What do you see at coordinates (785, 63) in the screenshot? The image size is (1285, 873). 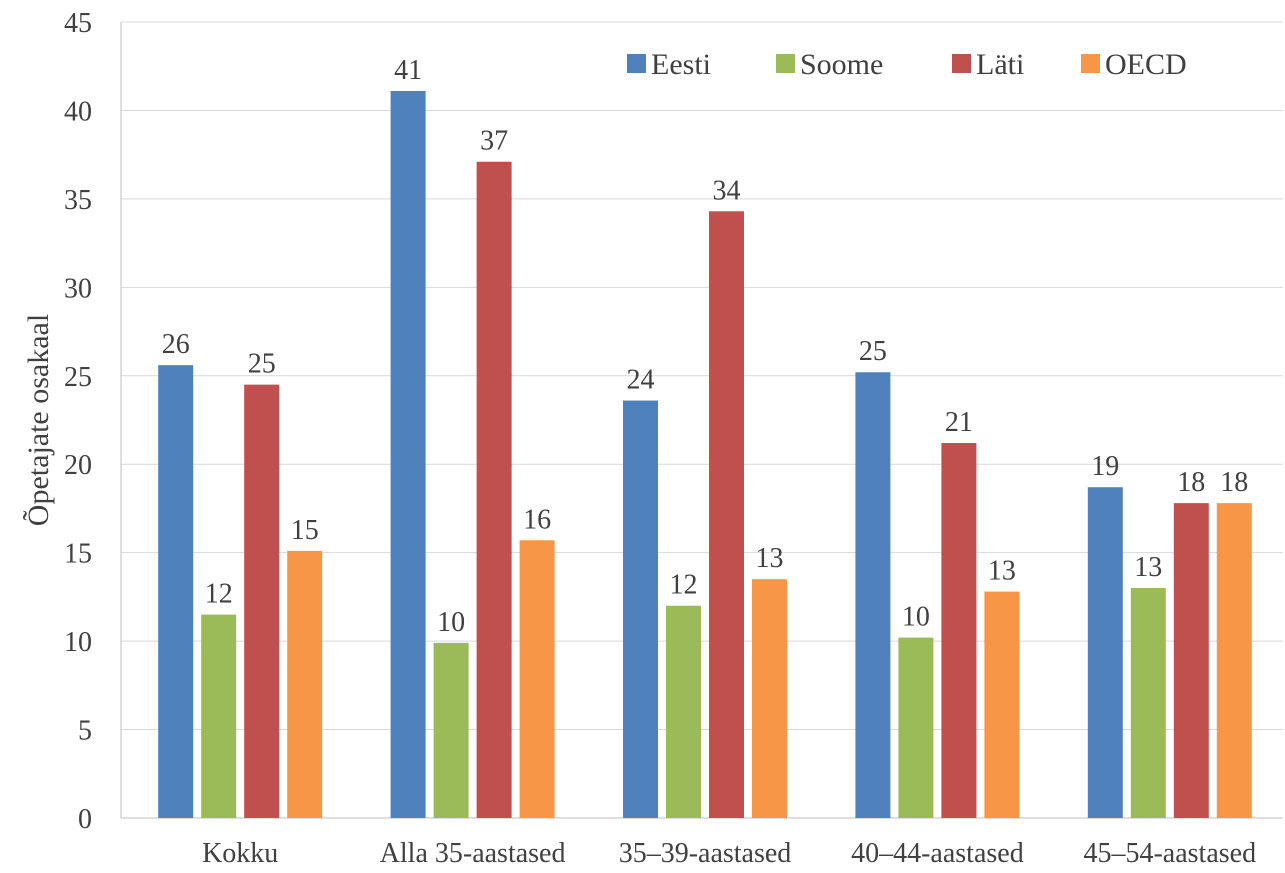 I see `legend-swatch-soome` at bounding box center [785, 63].